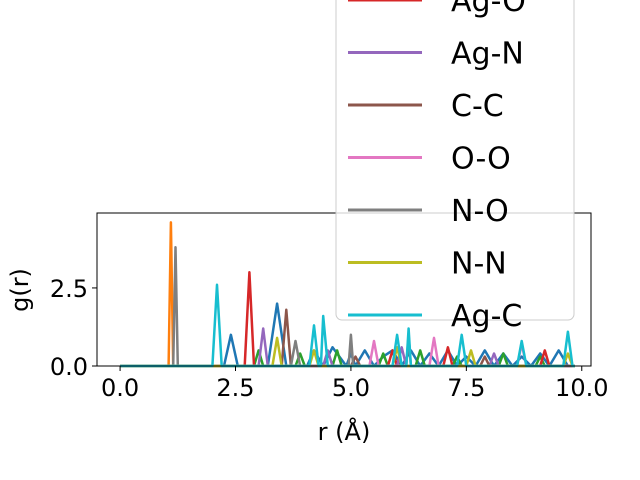 Image resolution: width=640 pixels, height=480 pixels. What do you see at coordinates (481, 159) in the screenshot?
I see `legend-label-o-o: O-O` at bounding box center [481, 159].